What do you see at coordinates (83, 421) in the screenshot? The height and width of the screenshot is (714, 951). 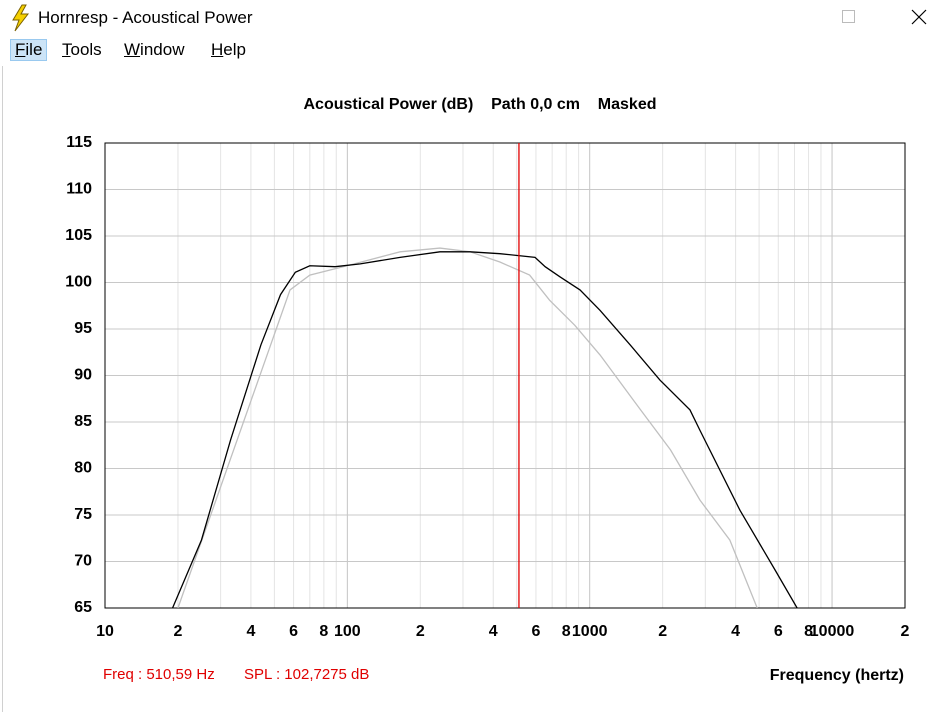 I see `y-tick-label: 85` at bounding box center [83, 421].